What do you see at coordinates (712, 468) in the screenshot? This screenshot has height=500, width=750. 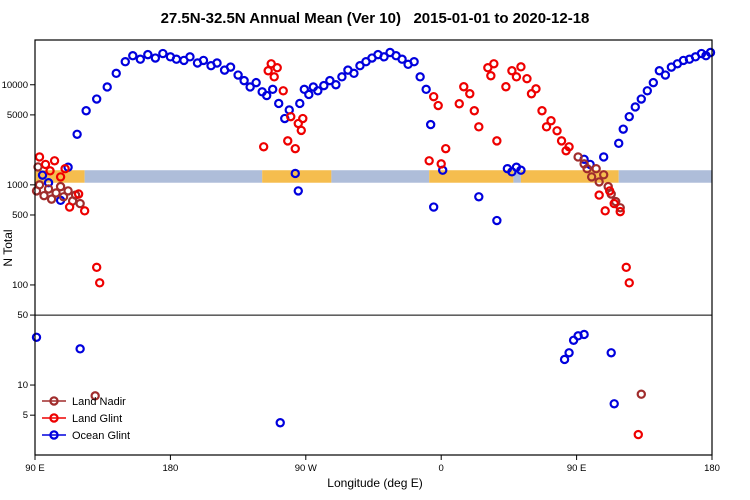 I see `x-tick-label: 180` at bounding box center [712, 468].